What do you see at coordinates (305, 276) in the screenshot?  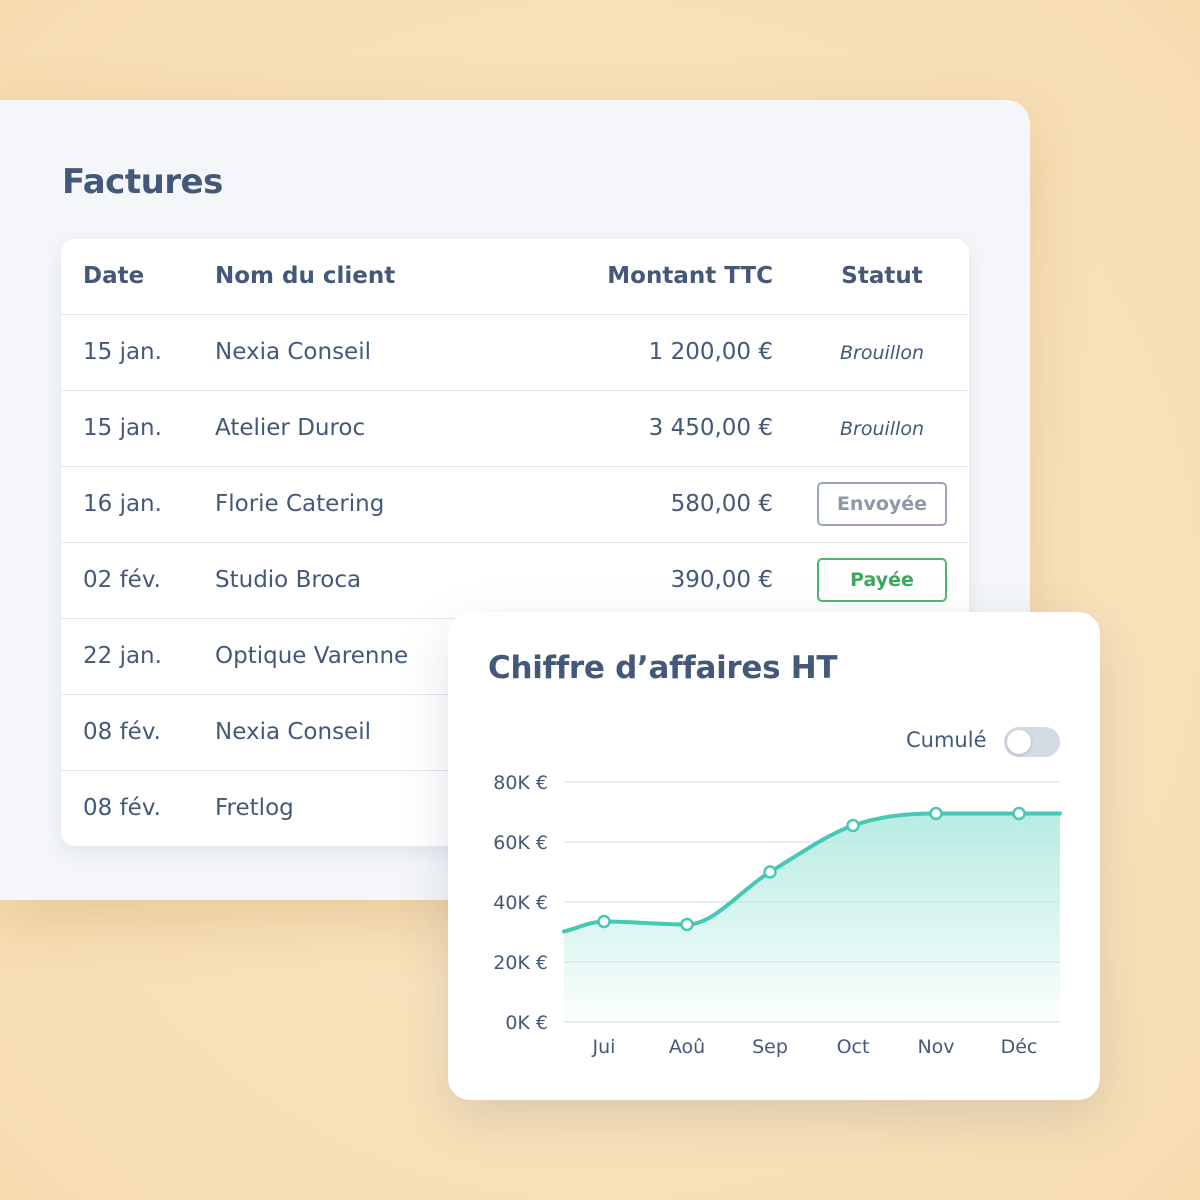 I see `column-header-client: Nom du client` at bounding box center [305, 276].